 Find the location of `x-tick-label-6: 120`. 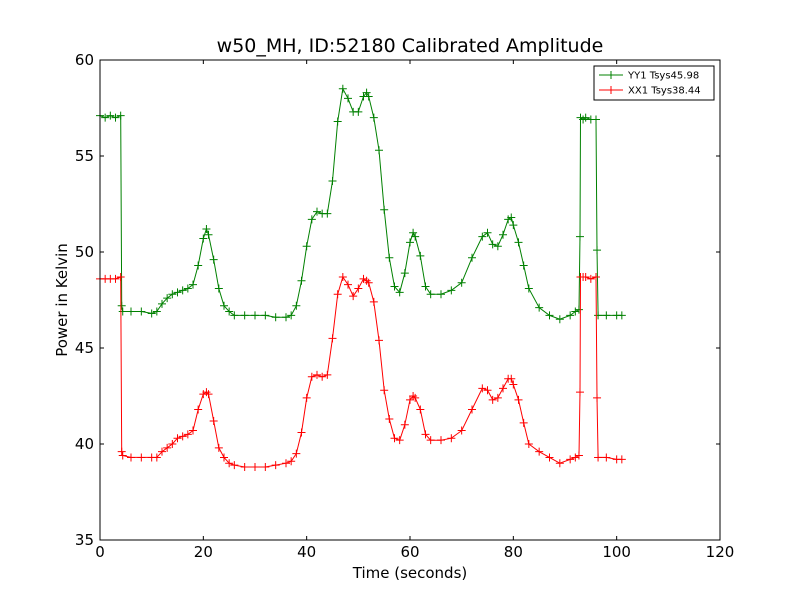

x-tick-label-6: 120 is located at coordinates (720, 552).